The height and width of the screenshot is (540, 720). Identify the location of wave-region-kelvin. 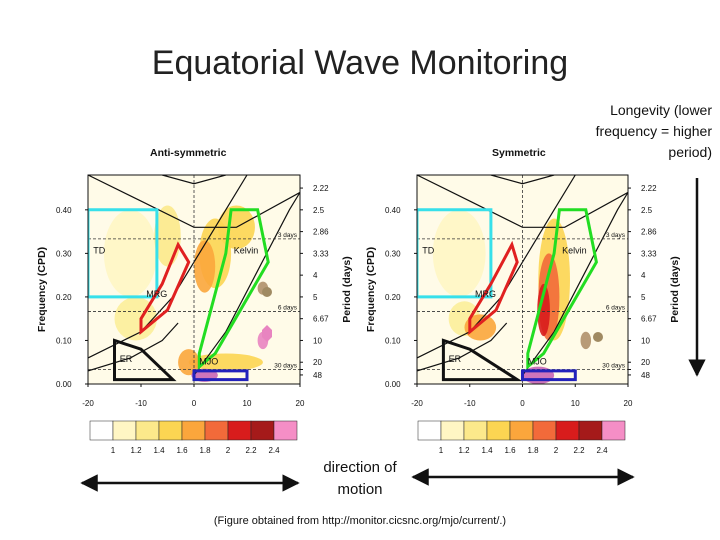
(562, 289).